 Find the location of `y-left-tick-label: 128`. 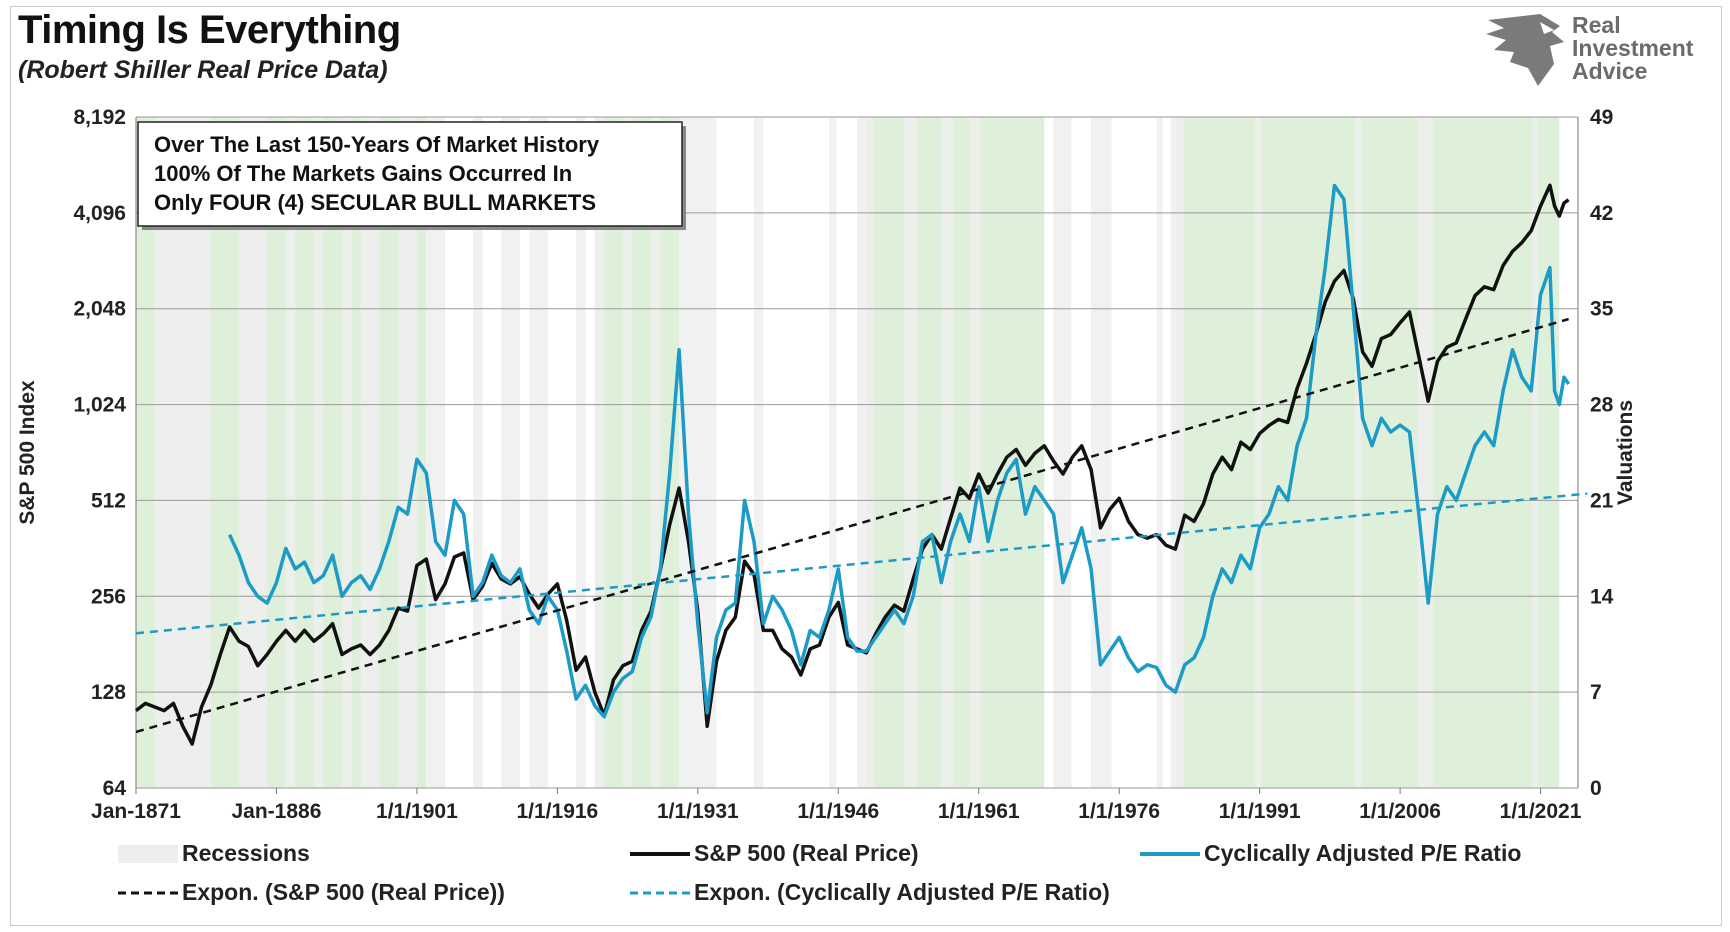

y-left-tick-label: 128 is located at coordinates (108, 692).